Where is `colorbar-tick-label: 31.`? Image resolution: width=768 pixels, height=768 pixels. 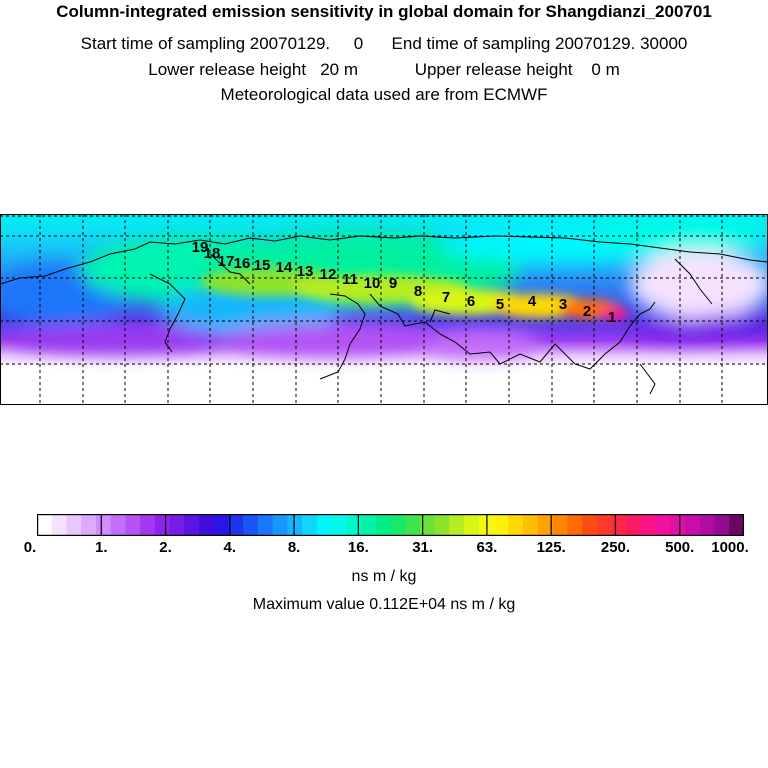 colorbar-tick-label: 31. is located at coordinates (423, 547).